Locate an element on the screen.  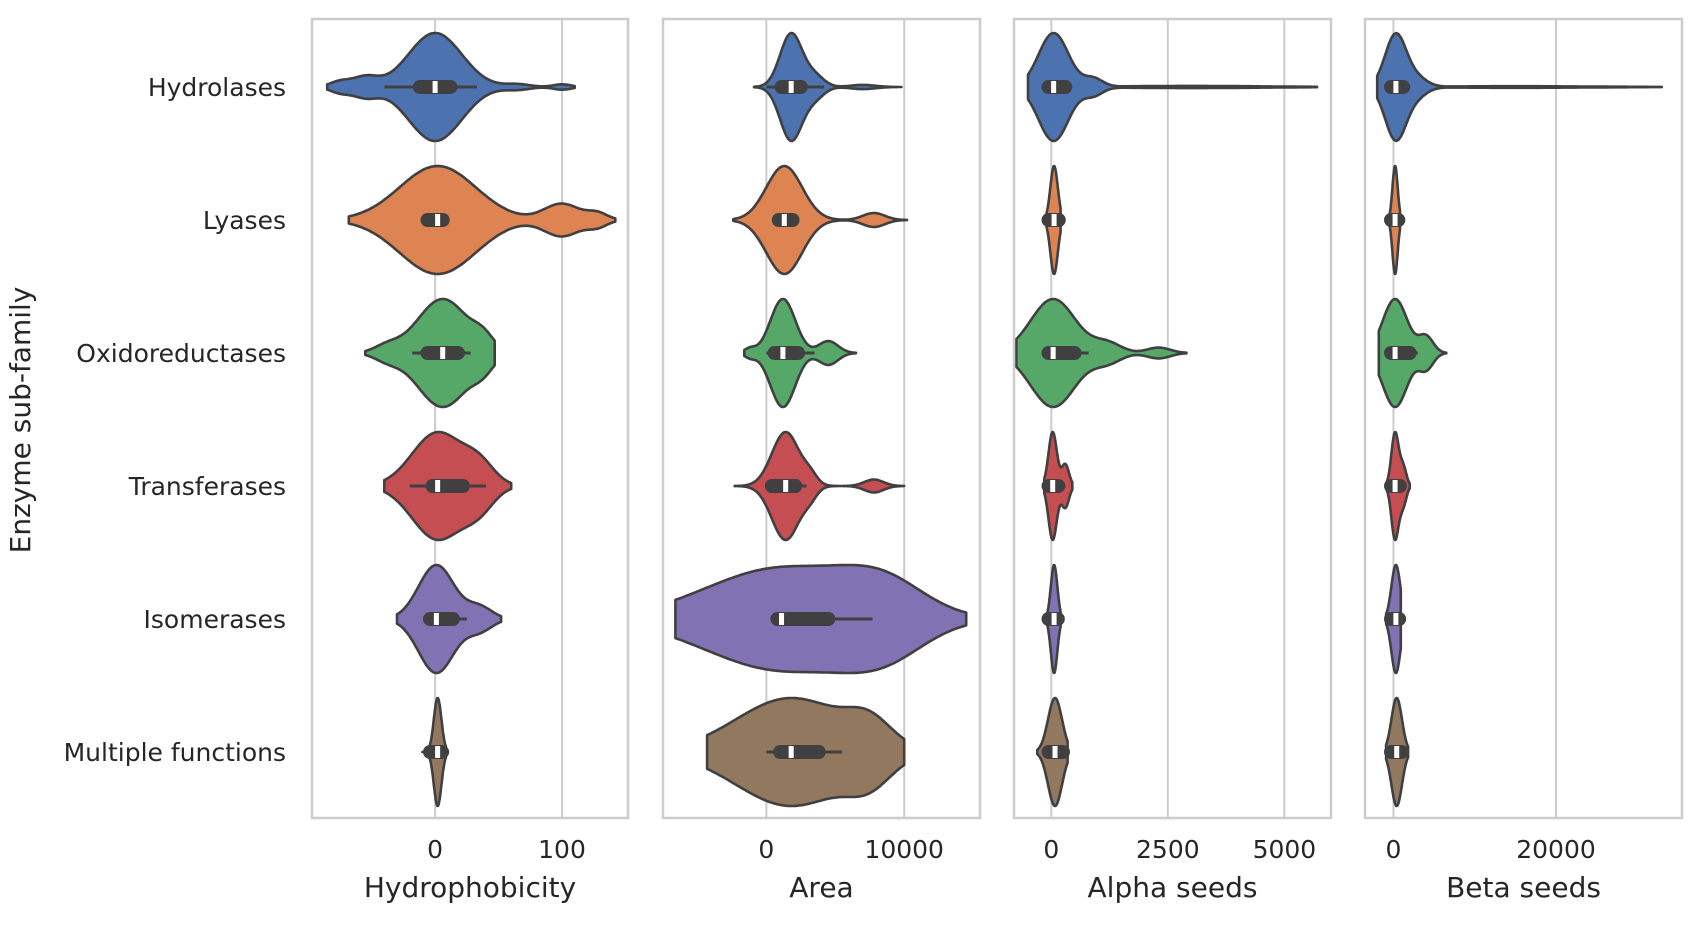
category-label: Multiple functions is located at coordinates (175, 752).